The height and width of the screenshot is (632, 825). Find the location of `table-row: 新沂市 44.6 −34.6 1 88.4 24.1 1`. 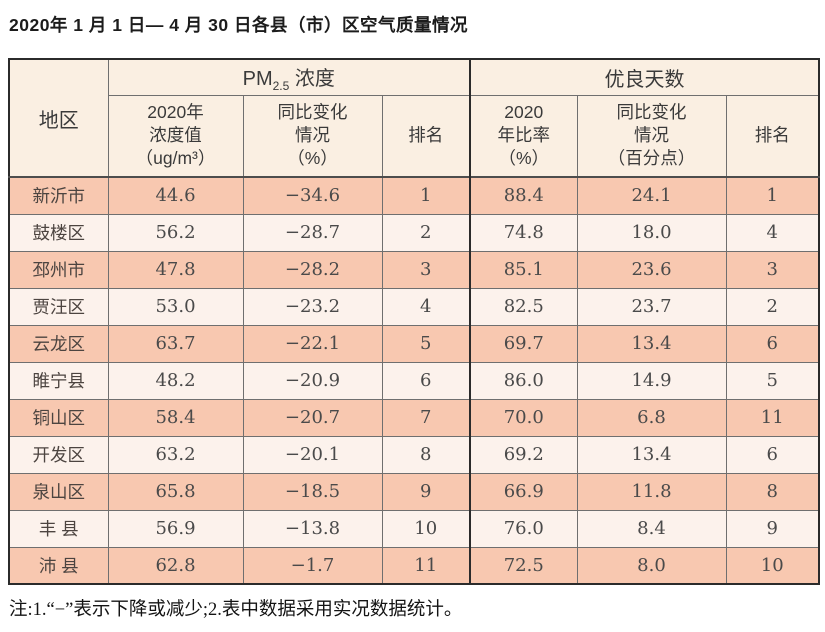

table-row: 新沂市 44.6 −34.6 1 88.4 24.1 1 is located at coordinates (414, 195).